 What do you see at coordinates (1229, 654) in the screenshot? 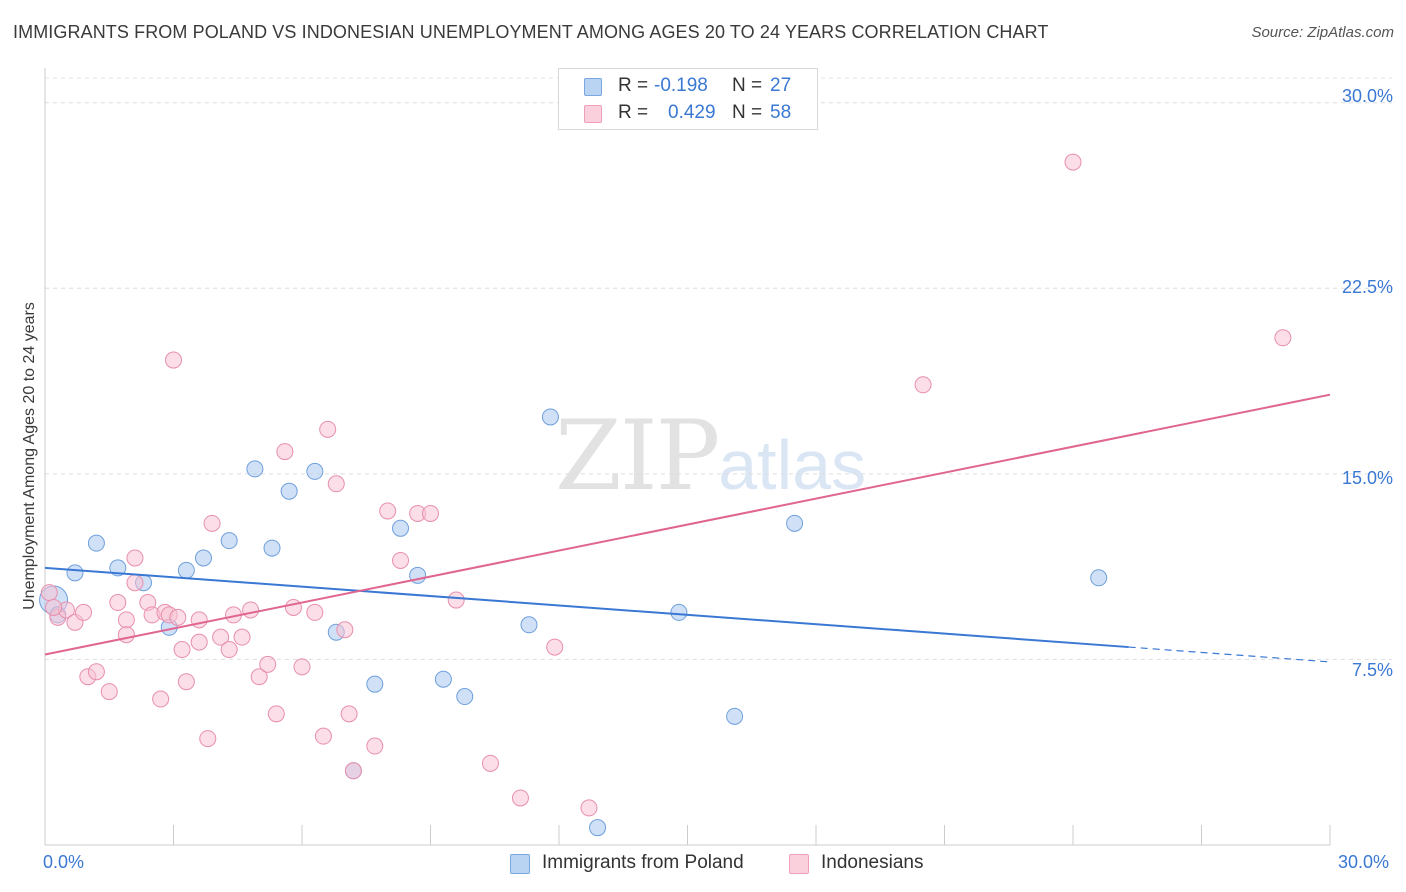
I see `trend-line-extension` at bounding box center [1229, 654].